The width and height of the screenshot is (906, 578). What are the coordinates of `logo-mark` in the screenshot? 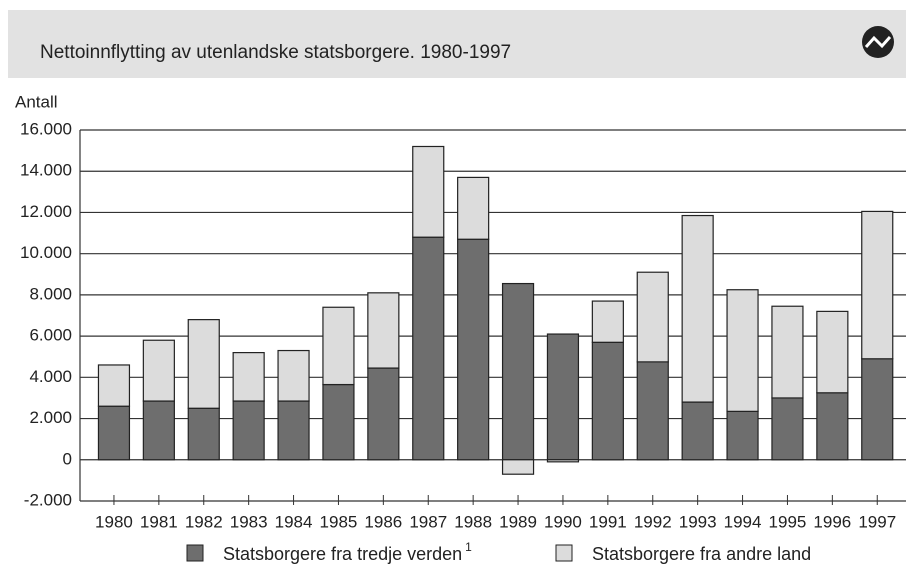 It's located at (878, 42).